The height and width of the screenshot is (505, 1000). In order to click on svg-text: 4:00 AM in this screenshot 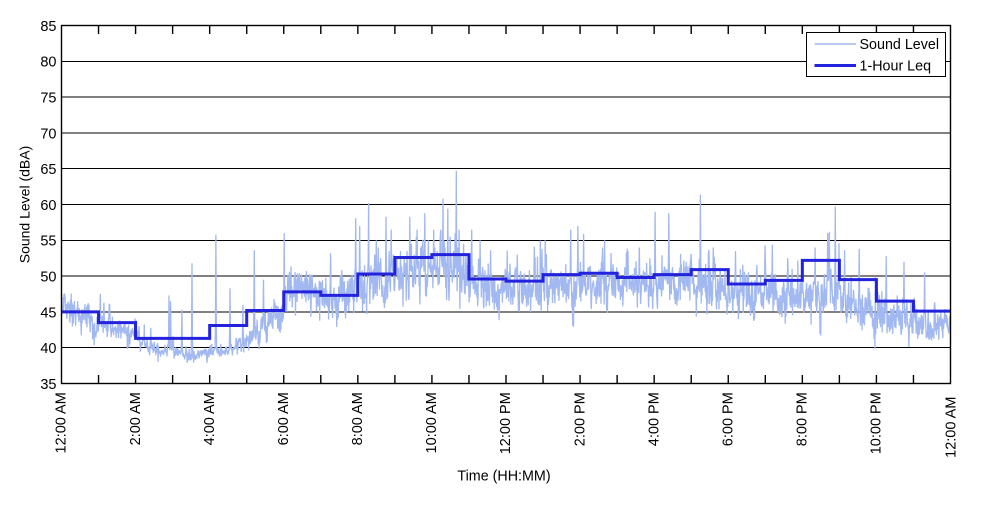, I will do `click(210, 418)`.